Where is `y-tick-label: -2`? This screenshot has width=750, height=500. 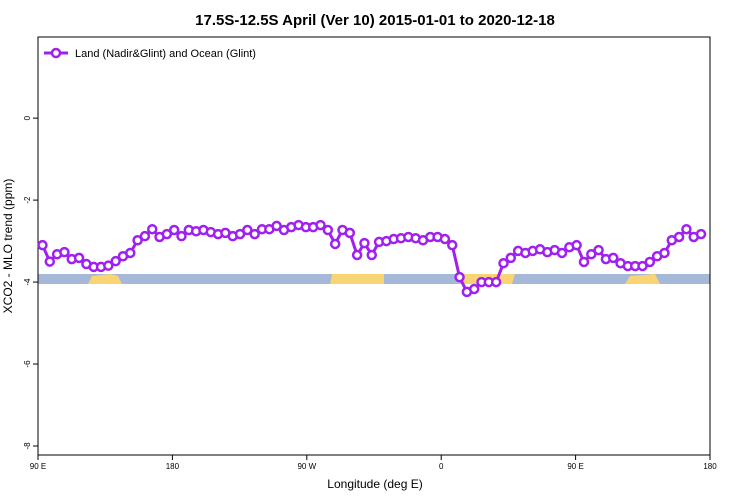
y-tick-label: -2 is located at coordinates (27, 200).